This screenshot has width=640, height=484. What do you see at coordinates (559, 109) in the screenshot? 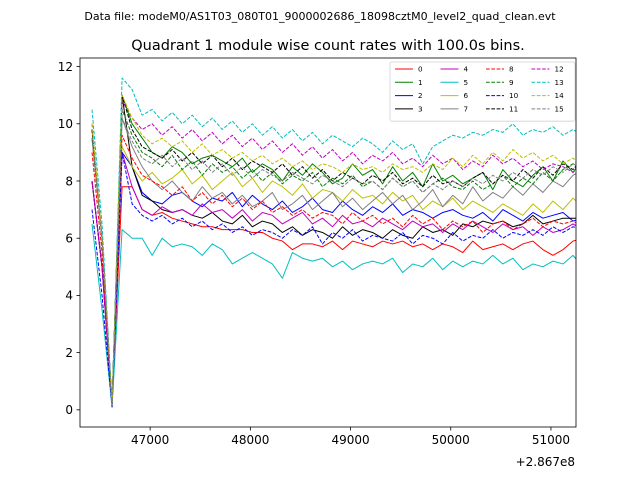
I see `legend-label-15: 15` at bounding box center [559, 109].